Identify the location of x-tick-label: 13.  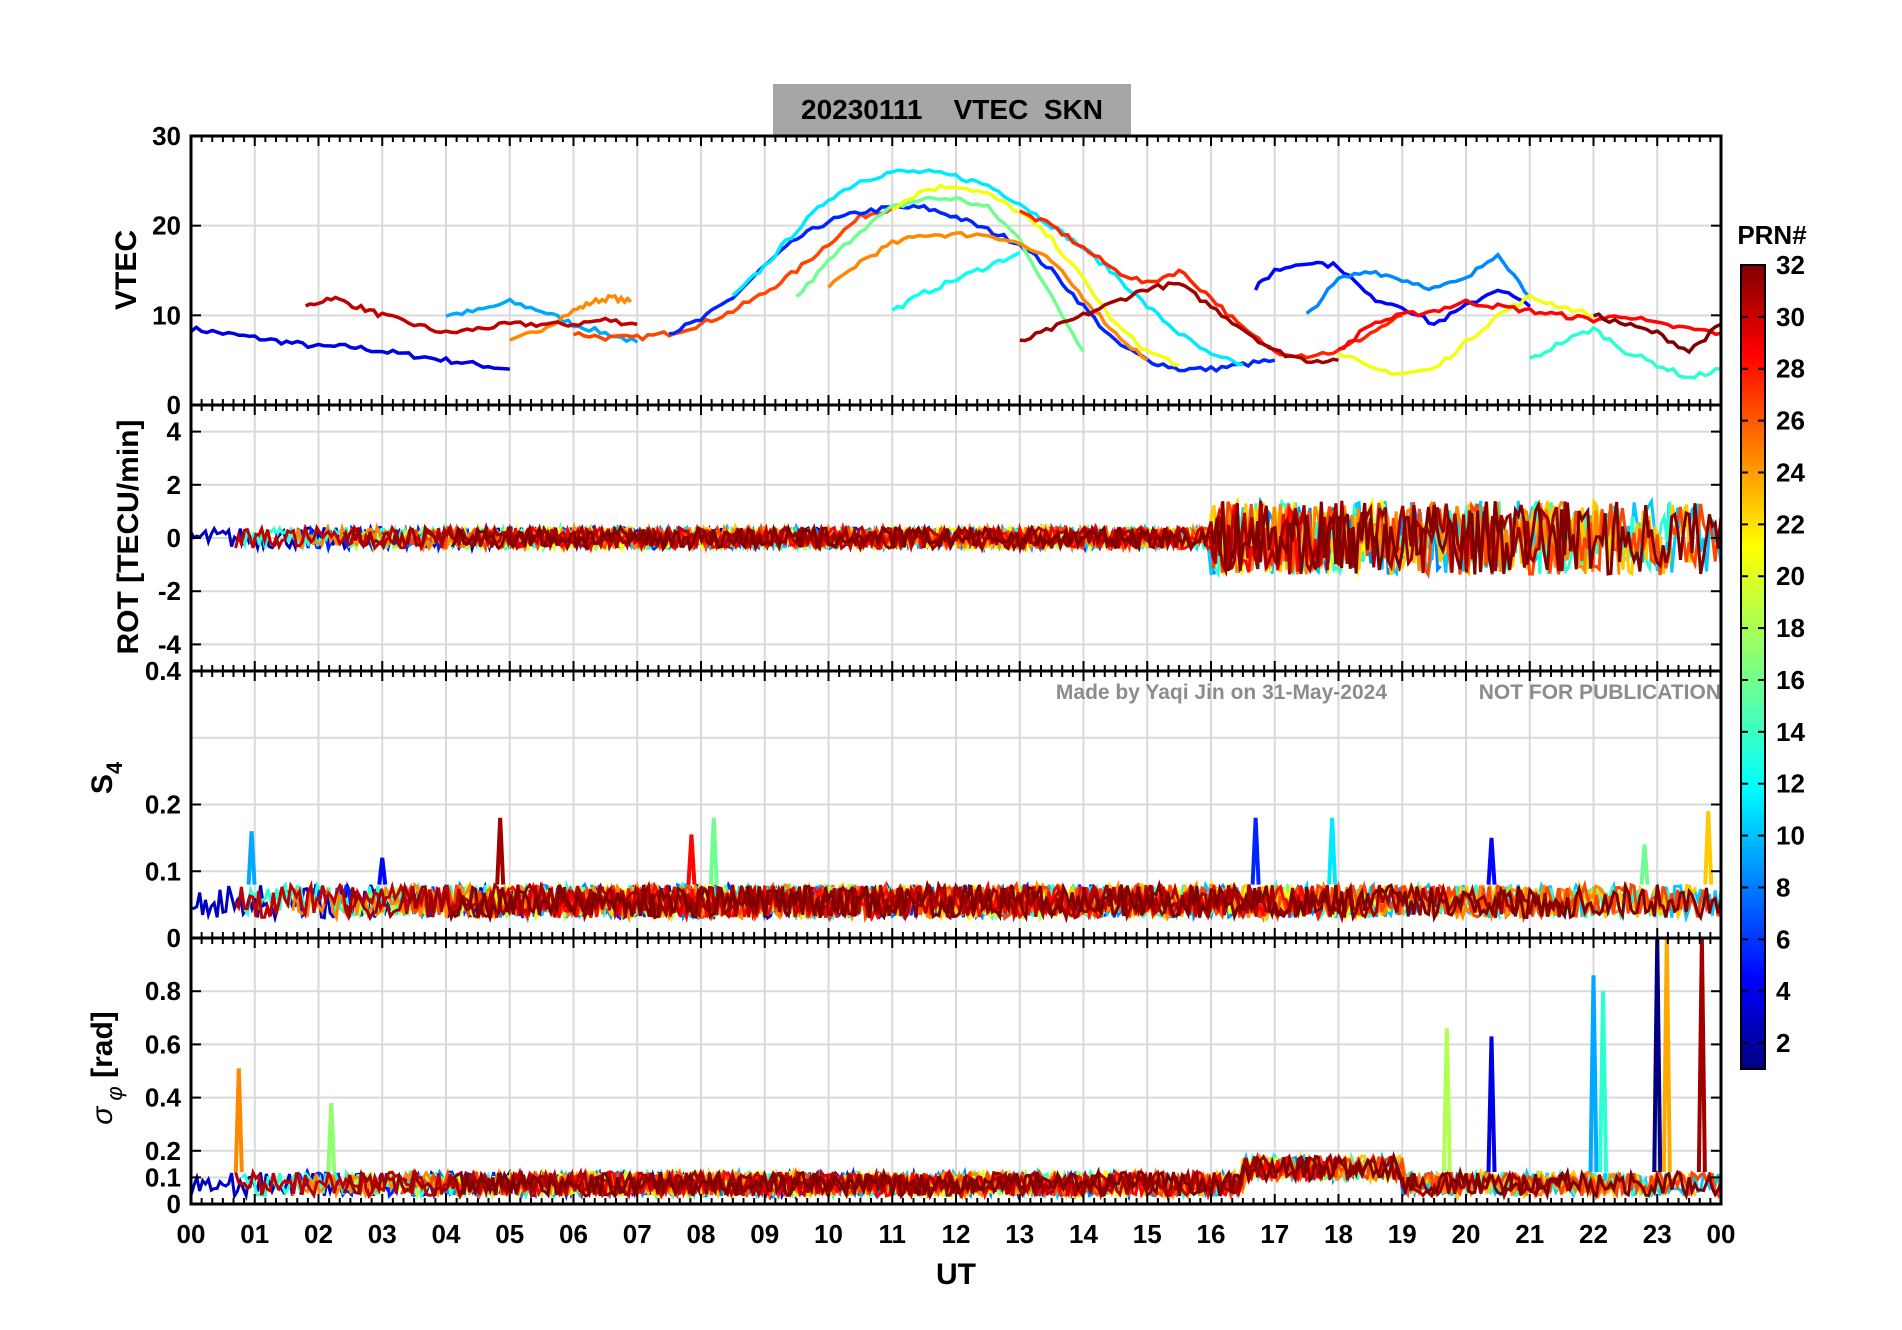
(1019, 1234).